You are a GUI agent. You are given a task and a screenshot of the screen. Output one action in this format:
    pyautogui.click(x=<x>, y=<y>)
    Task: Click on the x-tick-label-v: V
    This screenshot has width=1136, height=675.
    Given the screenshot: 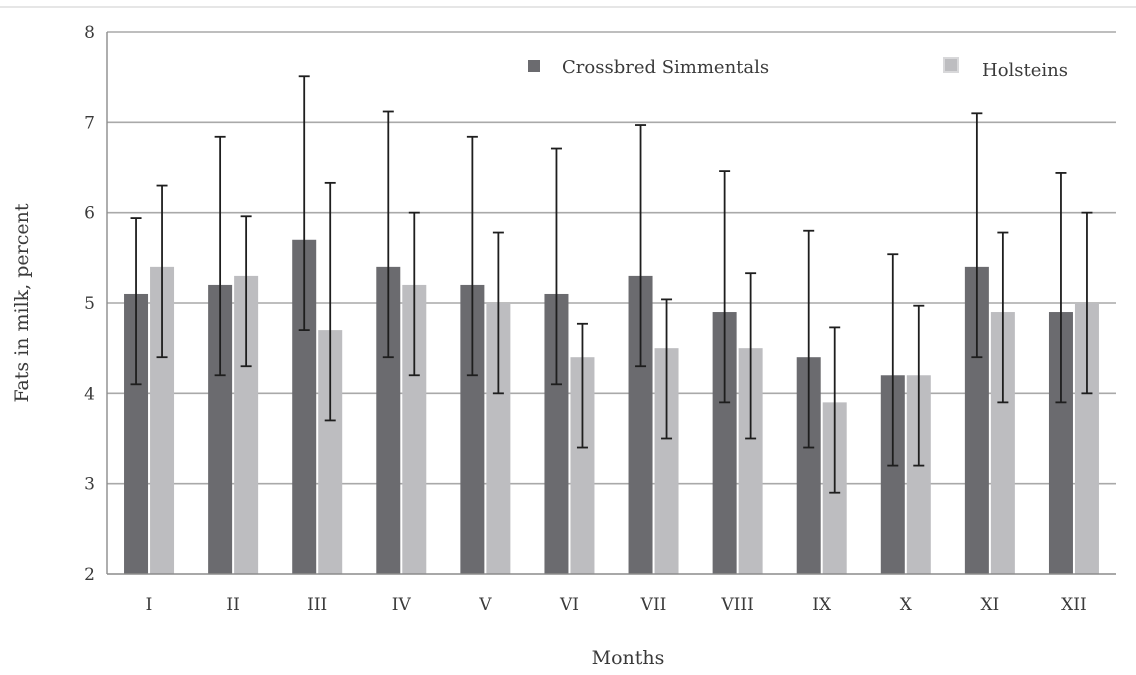 What is the action you would take?
    pyautogui.click(x=485, y=605)
    